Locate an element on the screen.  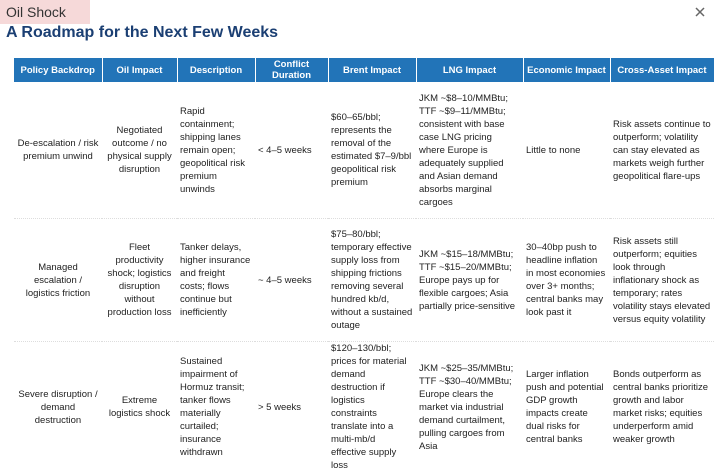
table-cell: De-escalation / risk premium unwind is located at coordinates (58, 150).